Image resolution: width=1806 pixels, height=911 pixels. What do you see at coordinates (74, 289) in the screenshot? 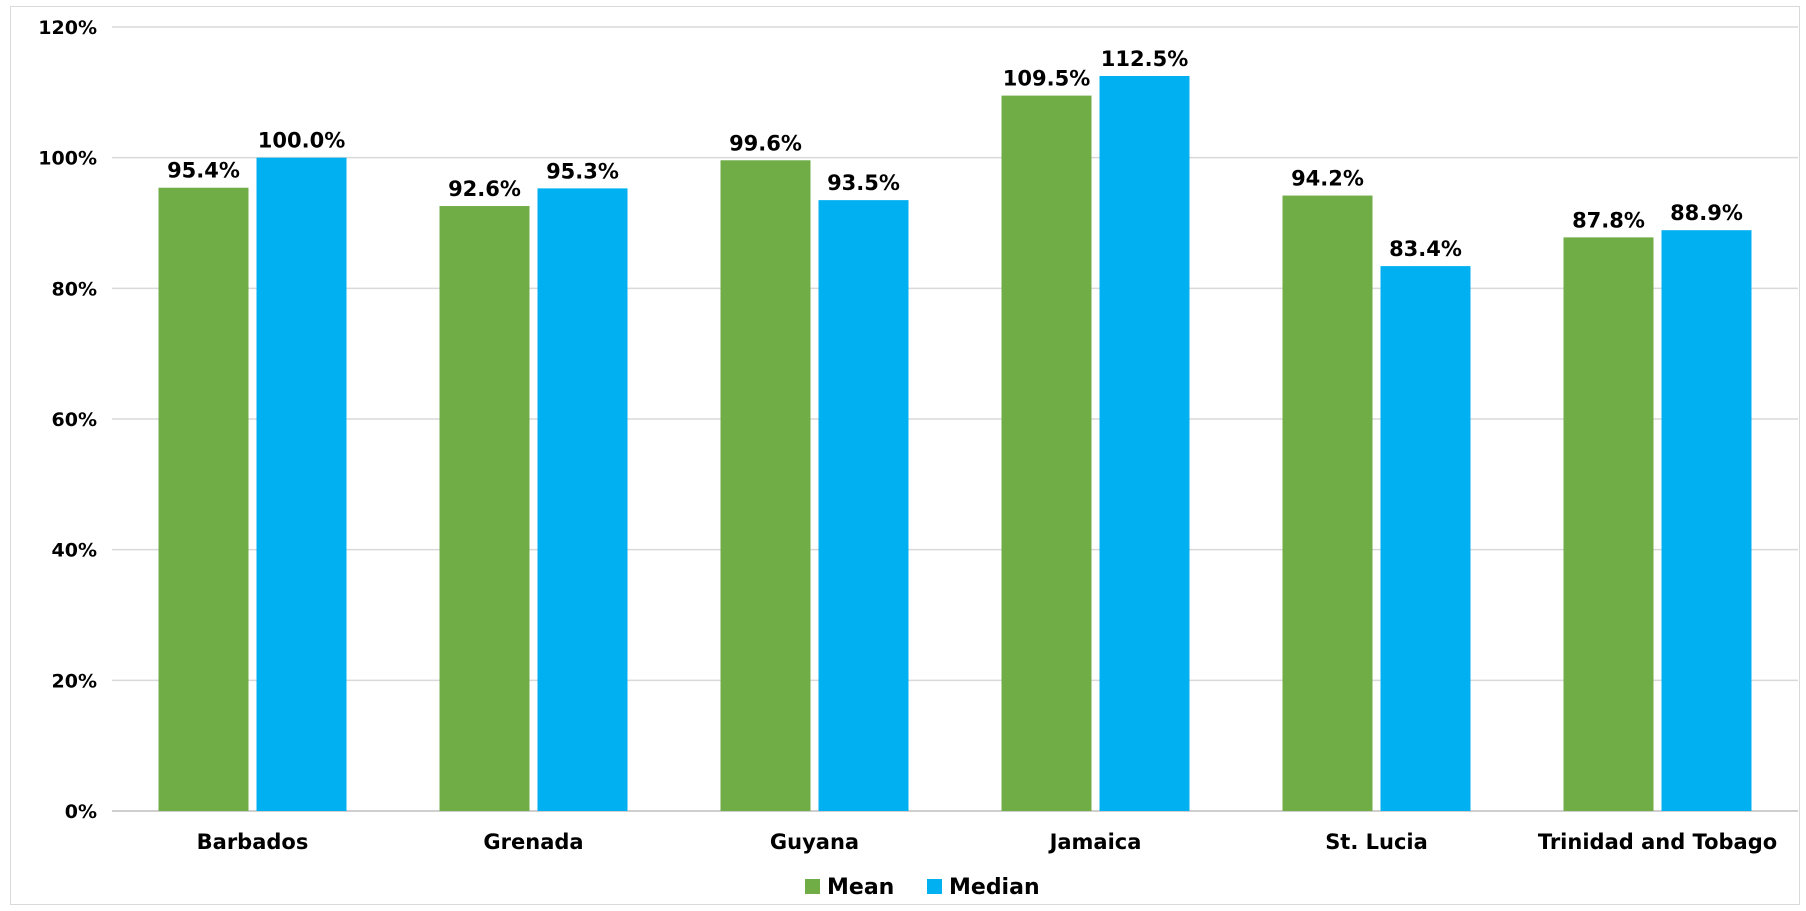
I see `y-tick-label: 80%` at bounding box center [74, 289].